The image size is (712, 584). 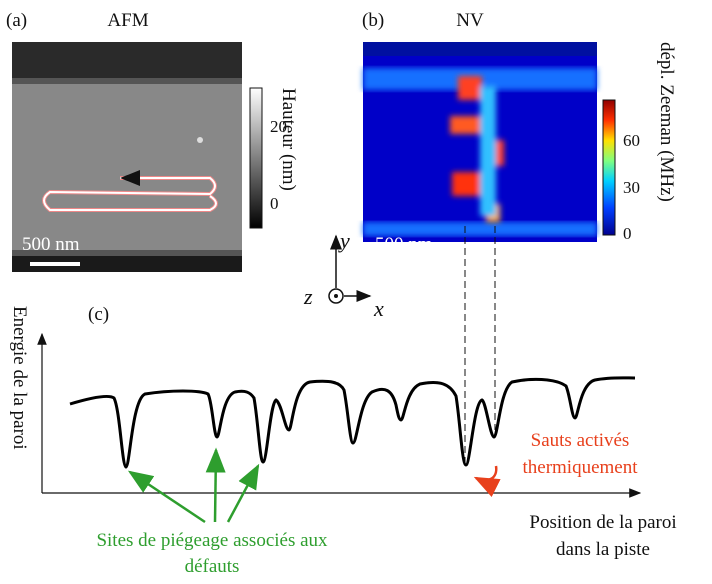 I want to click on x-label: Position de la paroi, so click(x=602, y=522).